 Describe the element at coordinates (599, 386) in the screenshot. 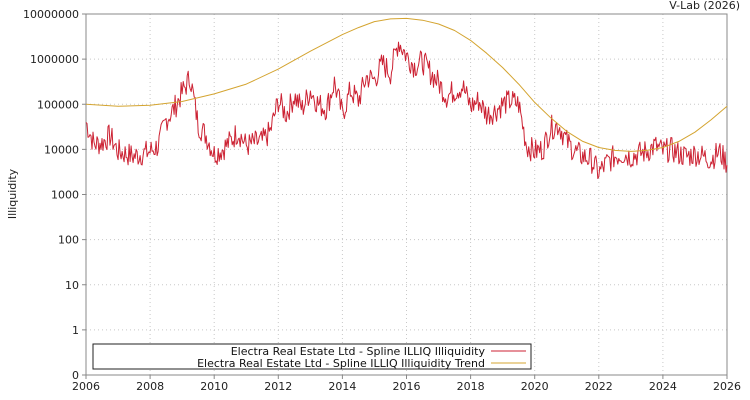

I see `x-tick-label: 2022` at that location.